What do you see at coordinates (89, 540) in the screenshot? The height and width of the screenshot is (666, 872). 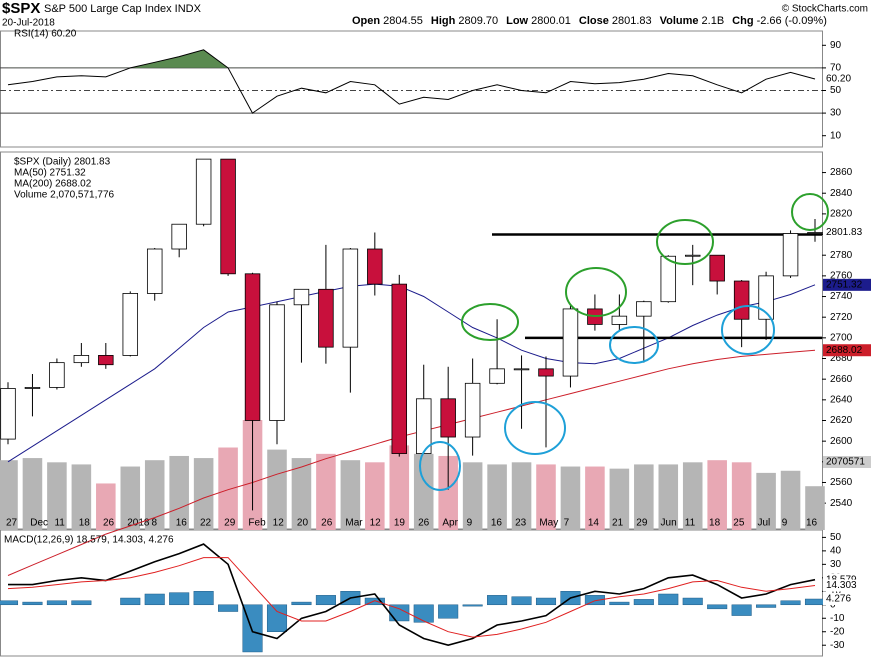 I see `panel-title: MACD(12,26,9) 18.579, 14.303, 4.276` at bounding box center [89, 540].